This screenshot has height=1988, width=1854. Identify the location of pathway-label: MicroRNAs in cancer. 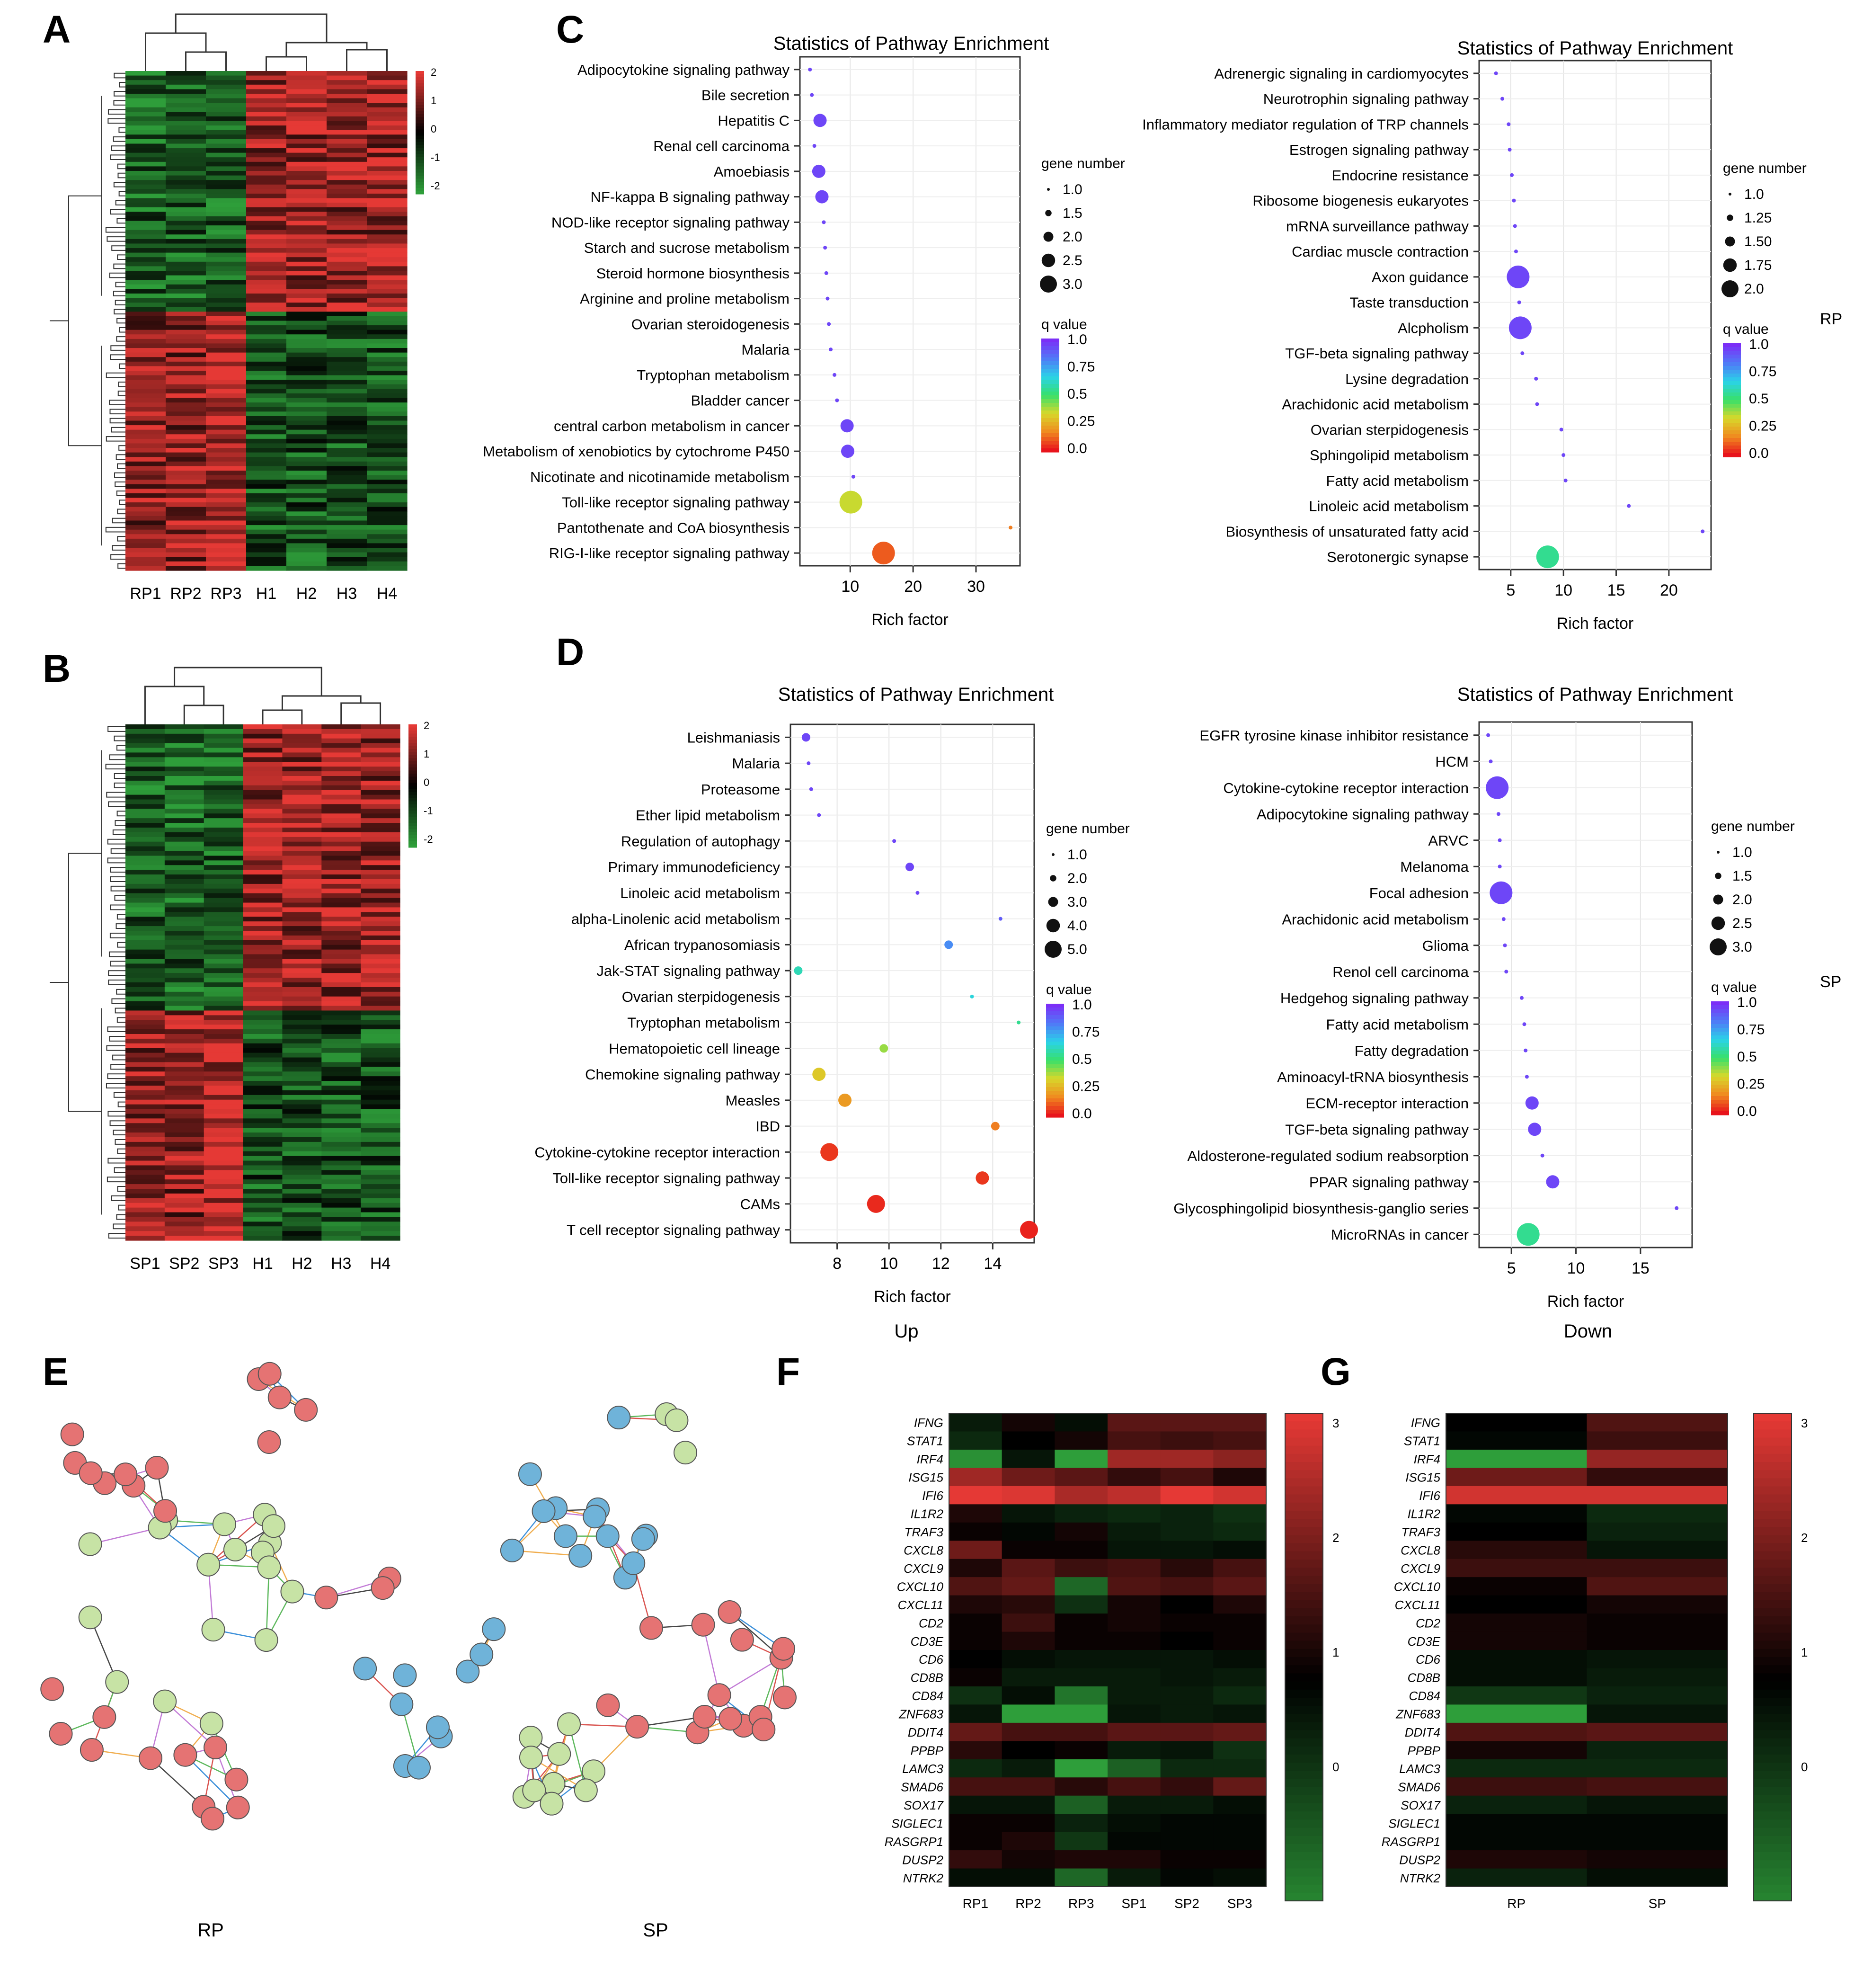
(1400, 1235).